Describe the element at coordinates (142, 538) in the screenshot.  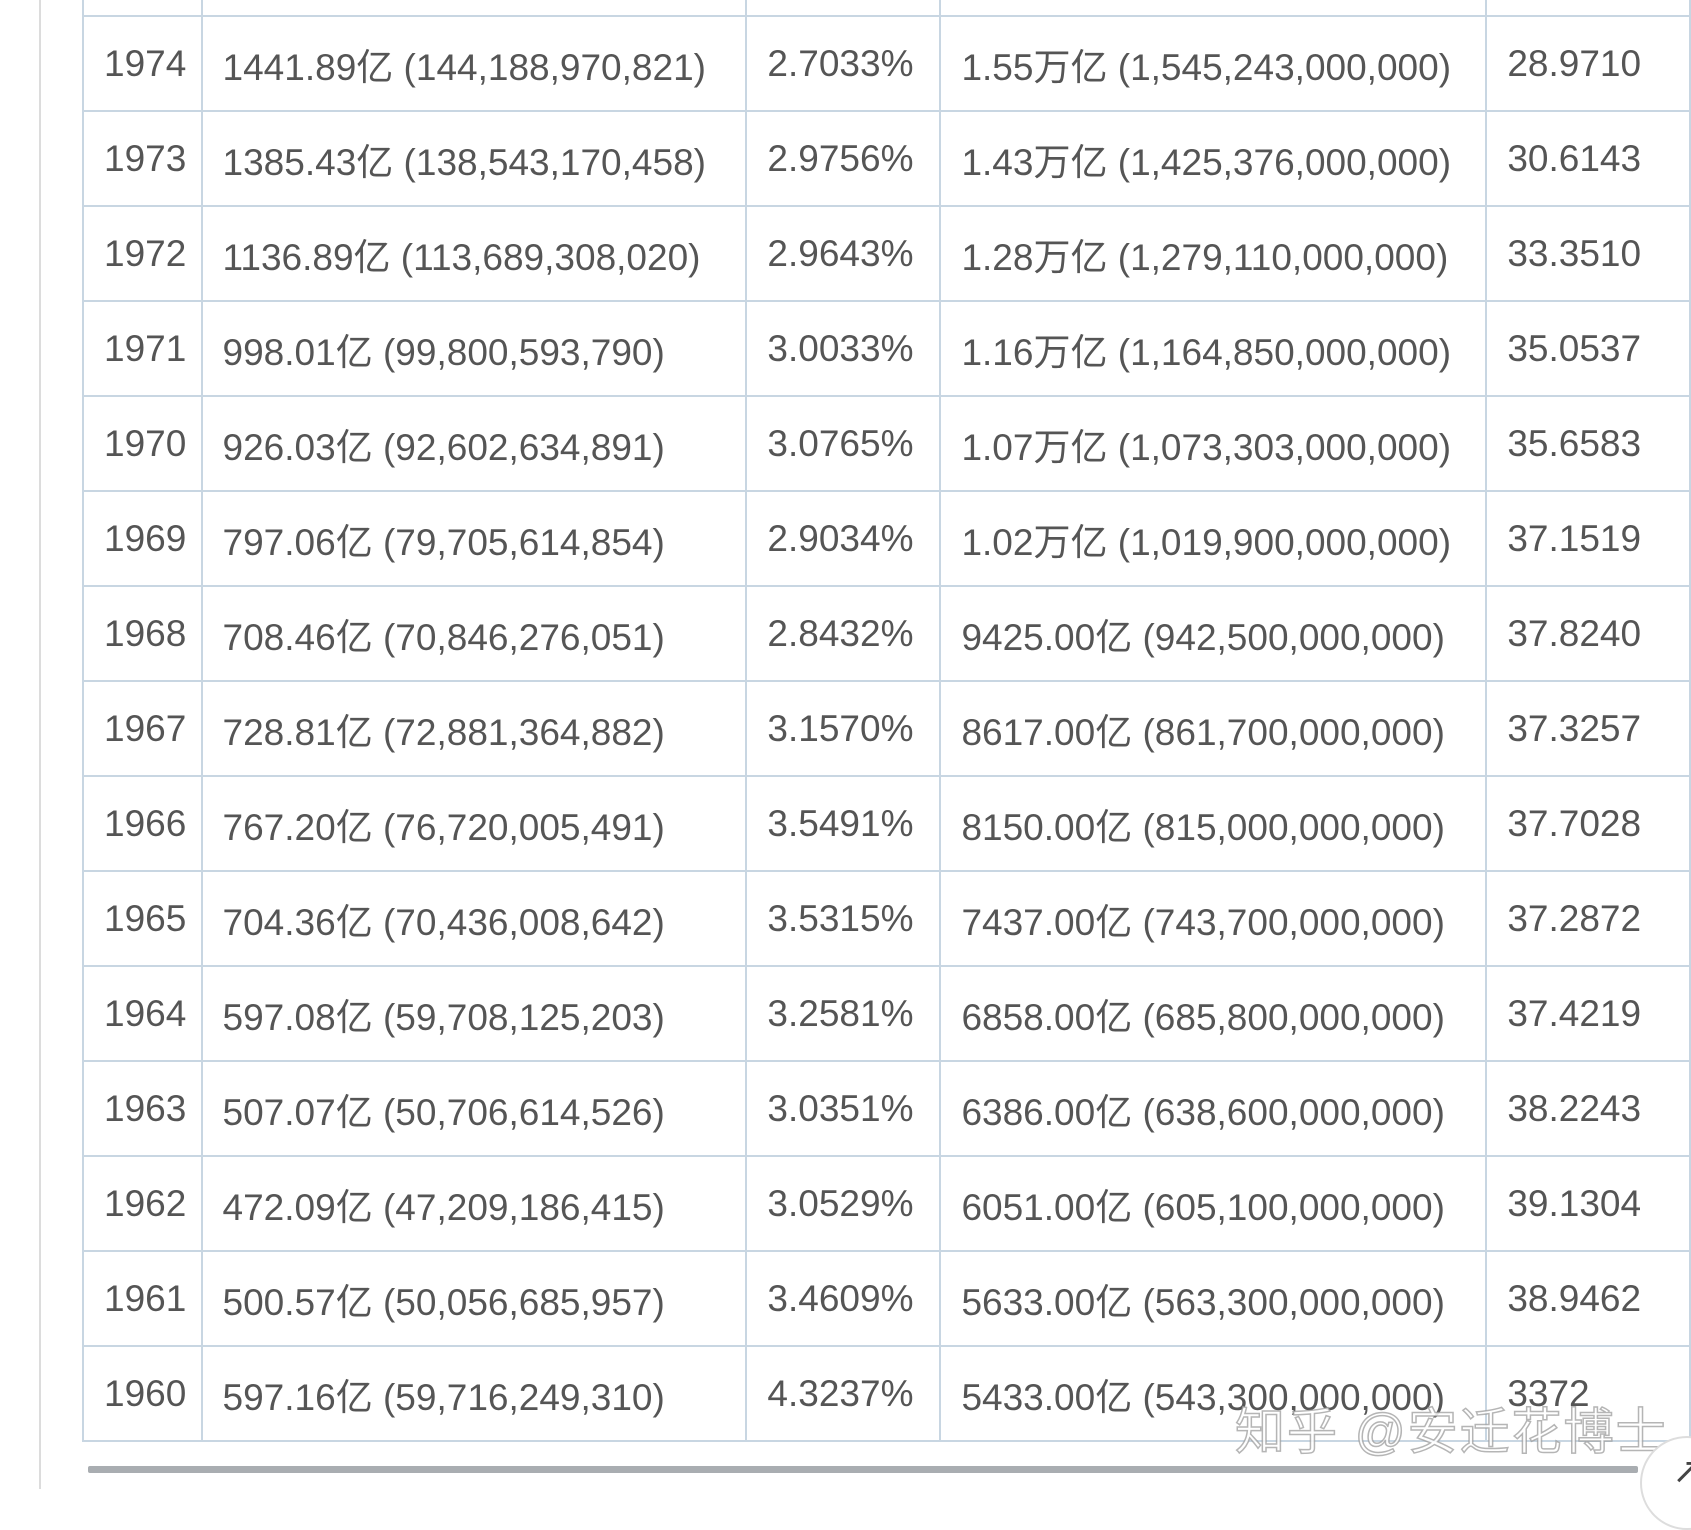
I see `year-cell: 1969` at that location.